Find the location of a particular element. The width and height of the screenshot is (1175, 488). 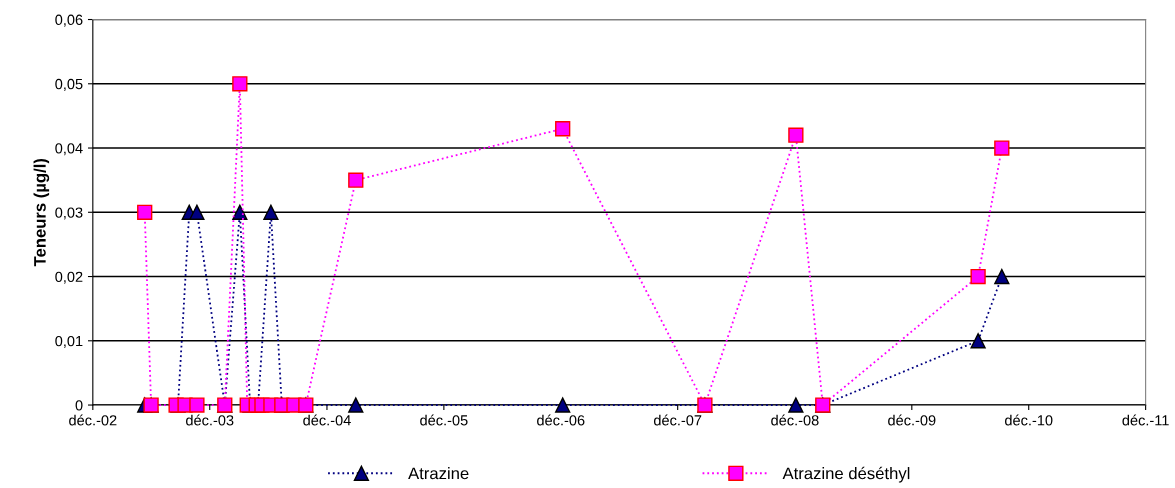

y-tick-label: 0,05 is located at coordinates (69, 84).